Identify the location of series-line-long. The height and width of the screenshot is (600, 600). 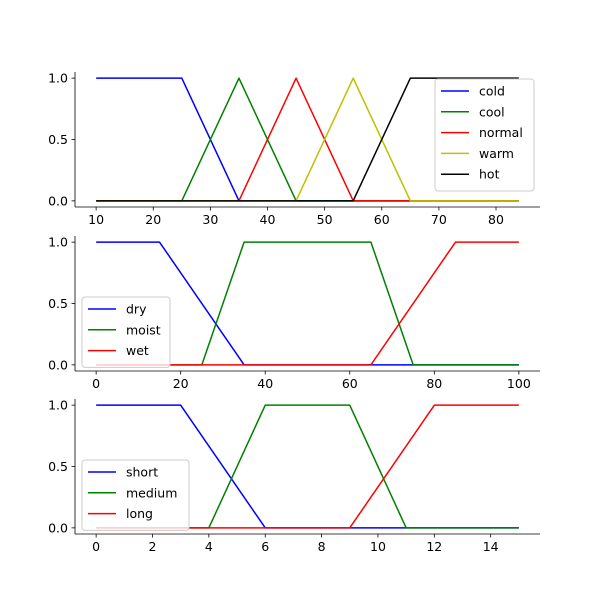
(307, 466).